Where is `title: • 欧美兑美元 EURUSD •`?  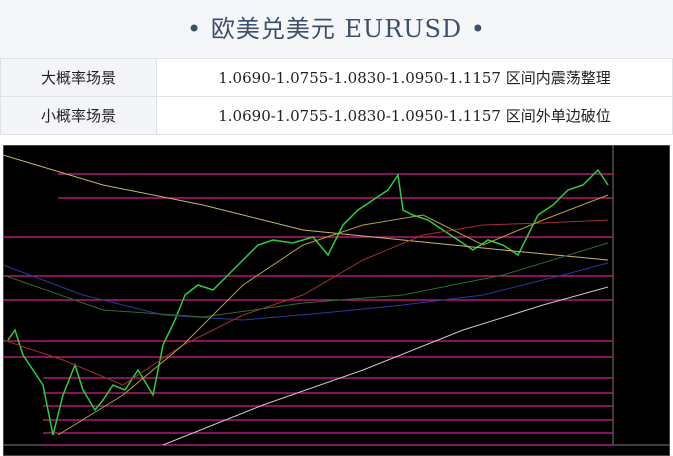 title: • 欧美兑美元 EURUSD • is located at coordinates (336, 29).